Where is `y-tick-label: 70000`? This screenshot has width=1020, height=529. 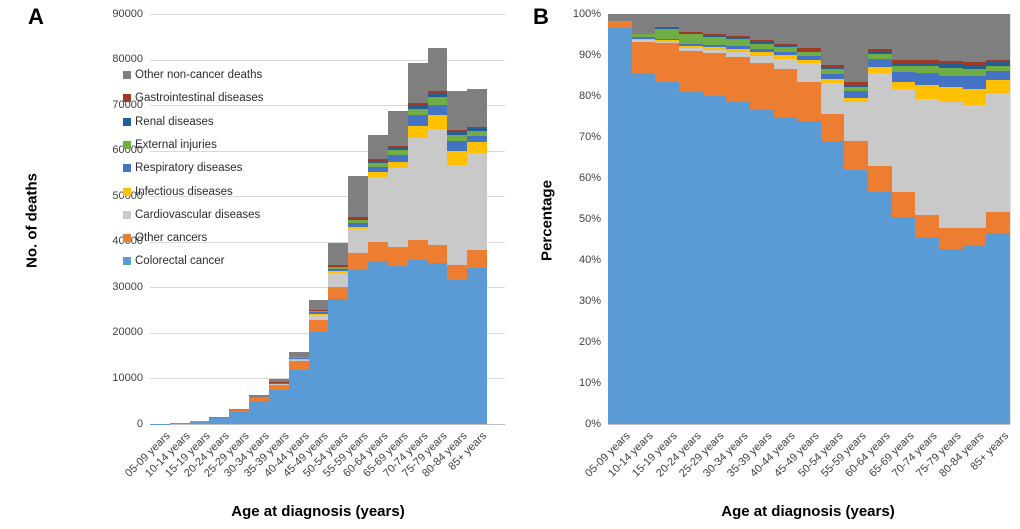 y-tick-label: 70000 is located at coordinates (127, 104).